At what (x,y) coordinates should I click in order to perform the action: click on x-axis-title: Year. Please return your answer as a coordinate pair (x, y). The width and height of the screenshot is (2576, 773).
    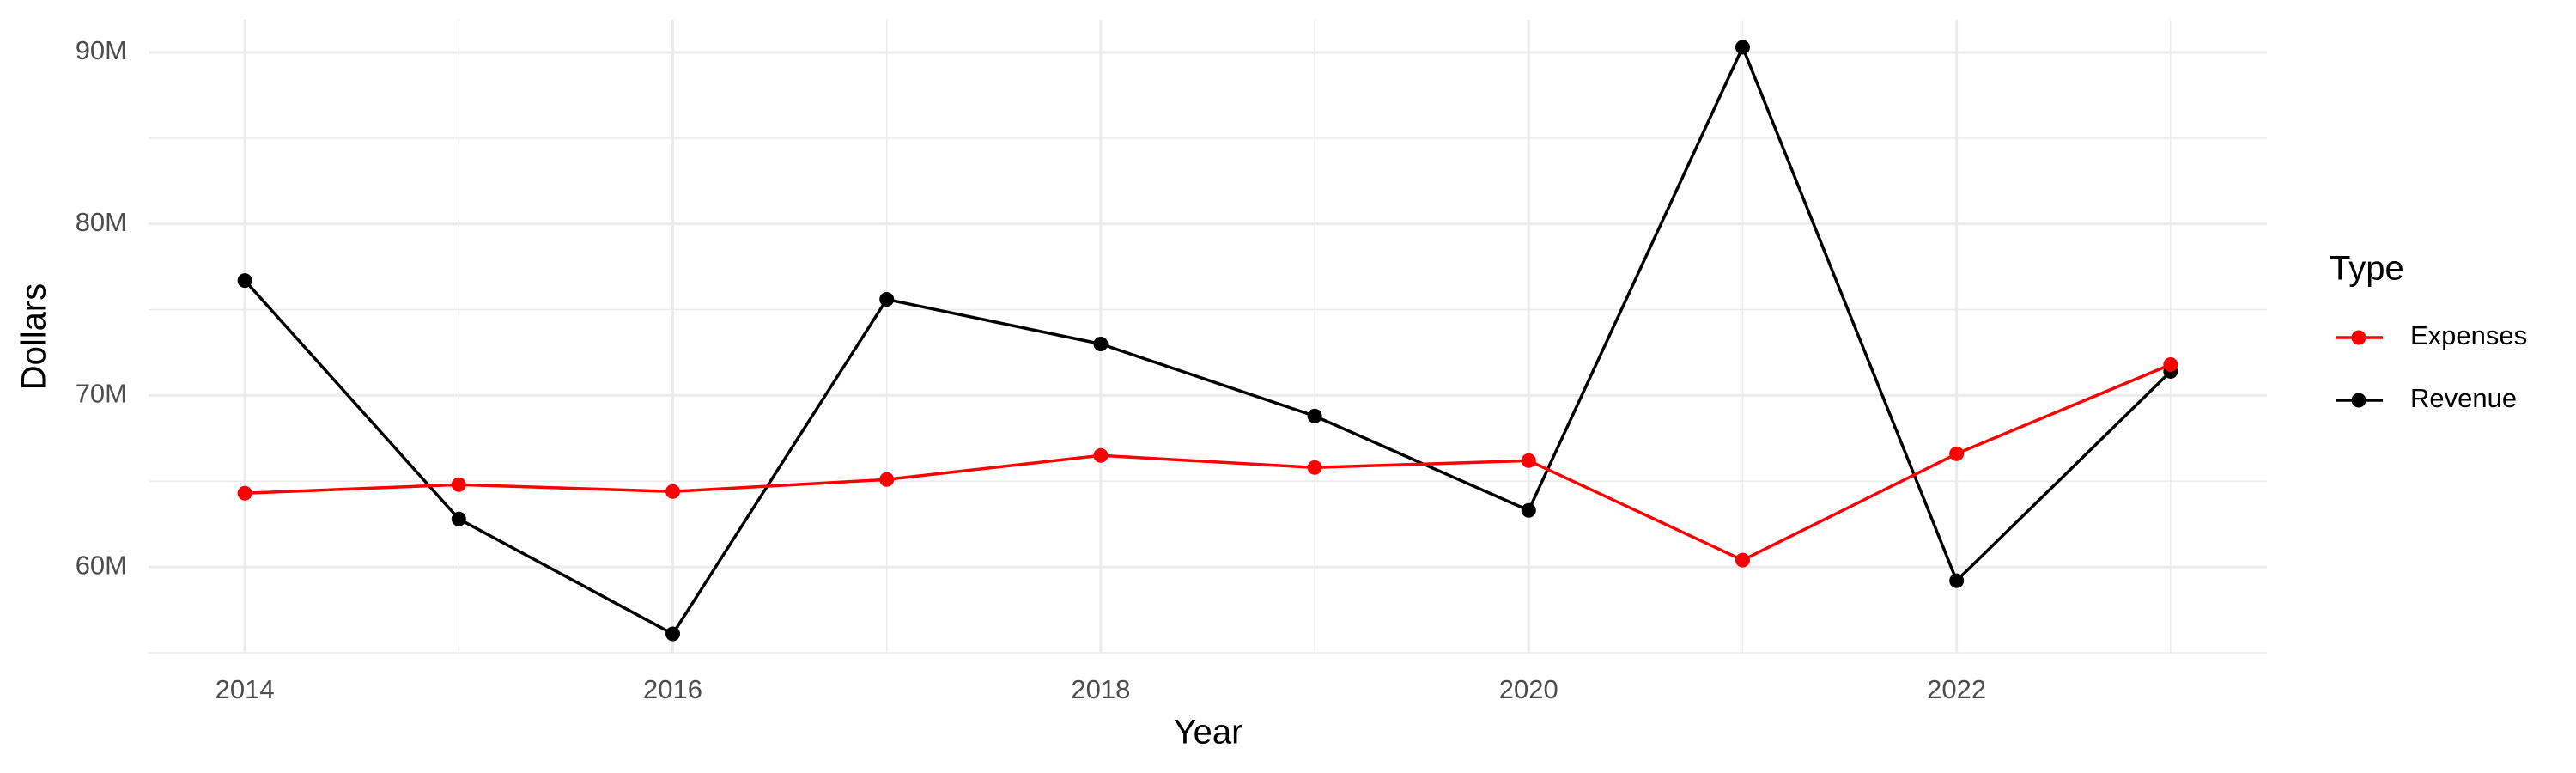
    Looking at the image, I should click on (1208, 733).